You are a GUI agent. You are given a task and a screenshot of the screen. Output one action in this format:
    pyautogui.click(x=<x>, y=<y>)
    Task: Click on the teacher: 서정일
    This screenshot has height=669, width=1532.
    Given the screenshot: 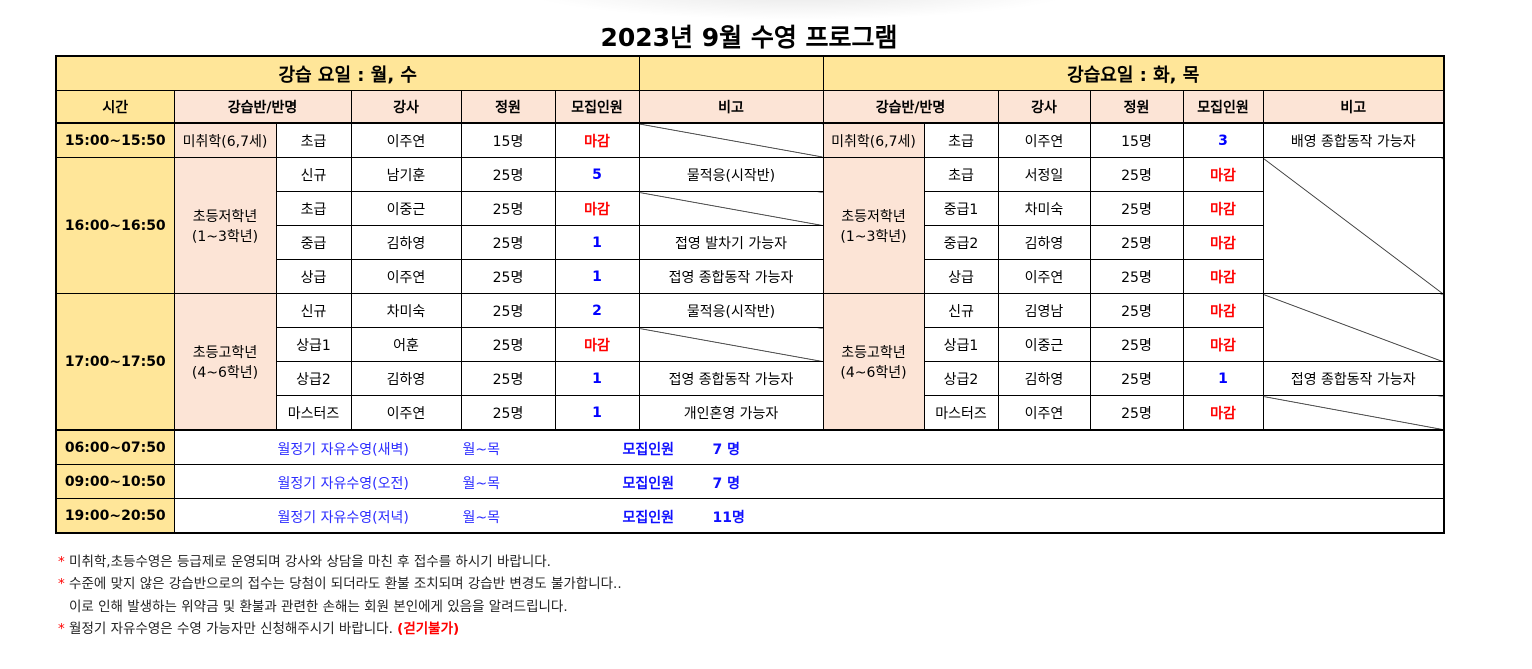 What is the action you would take?
    pyautogui.click(x=1044, y=174)
    